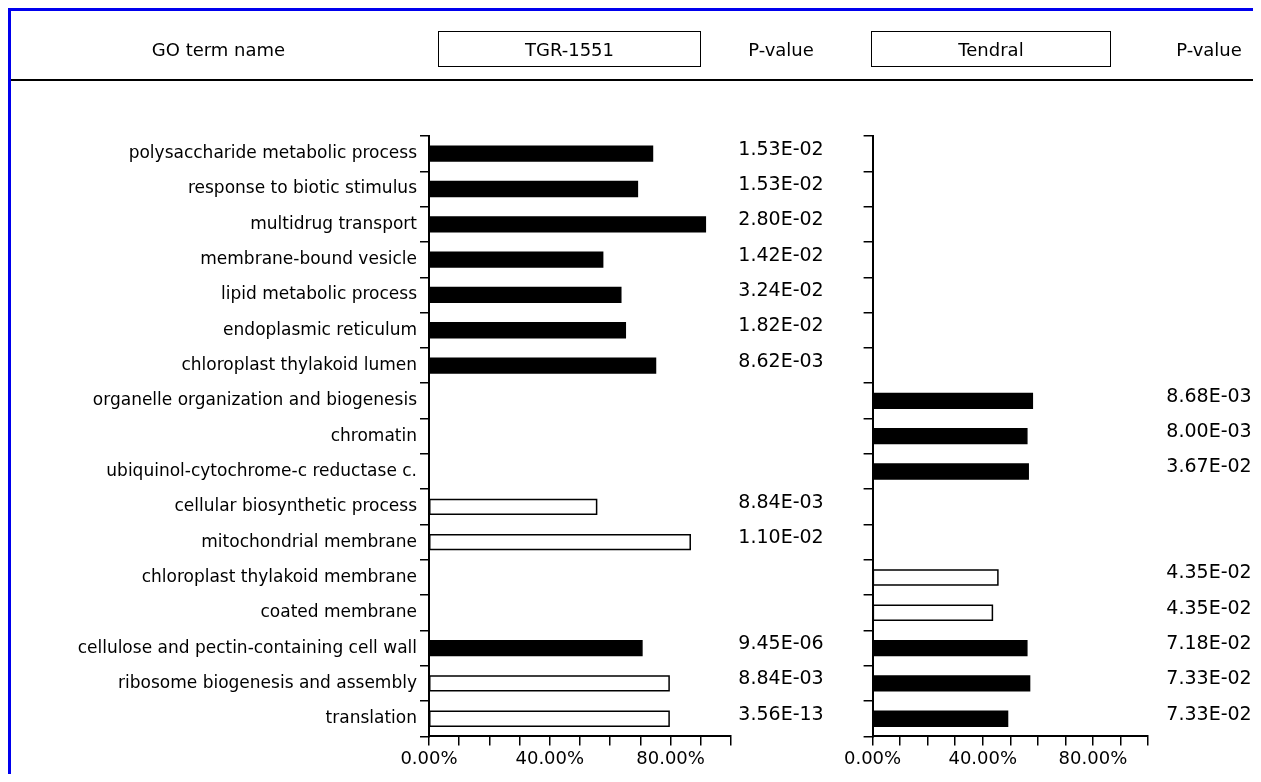 The width and height of the screenshot is (1261, 782). Describe the element at coordinates (781, 642) in the screenshot. I see `text: 9.45E-06` at that location.